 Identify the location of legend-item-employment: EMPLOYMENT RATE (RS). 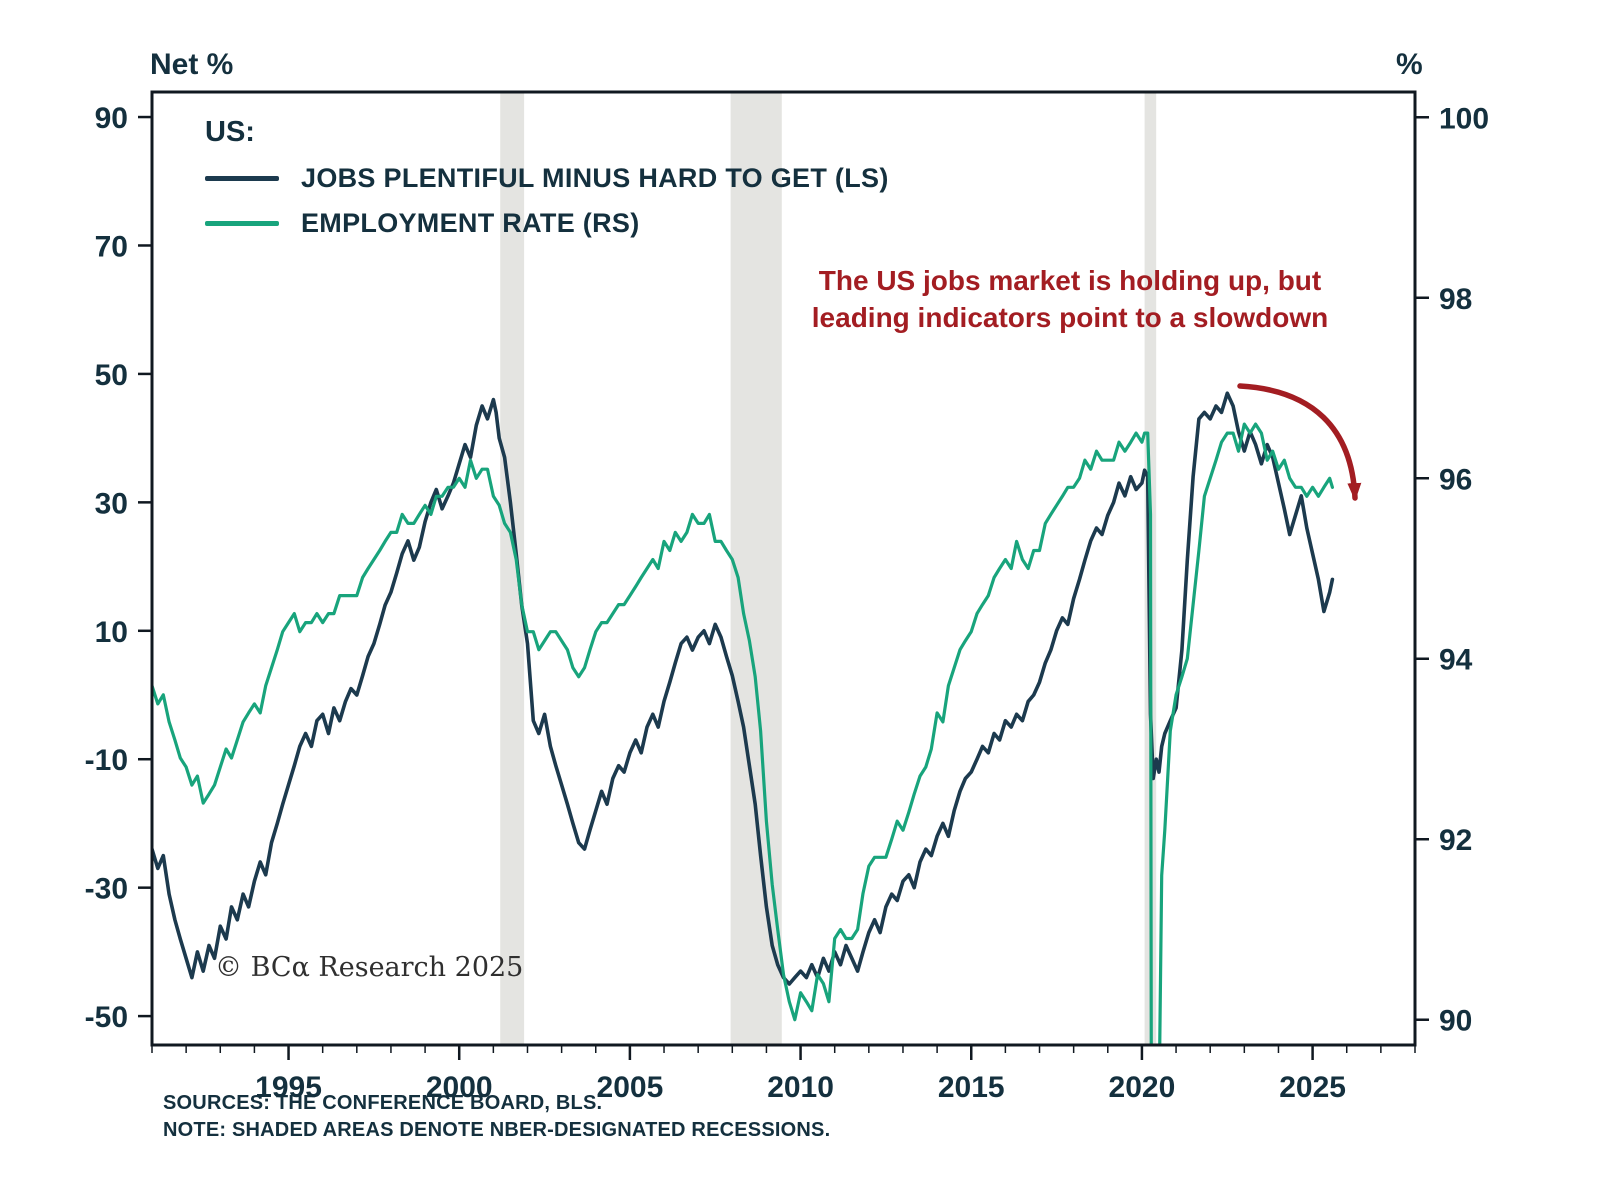
(547, 223).